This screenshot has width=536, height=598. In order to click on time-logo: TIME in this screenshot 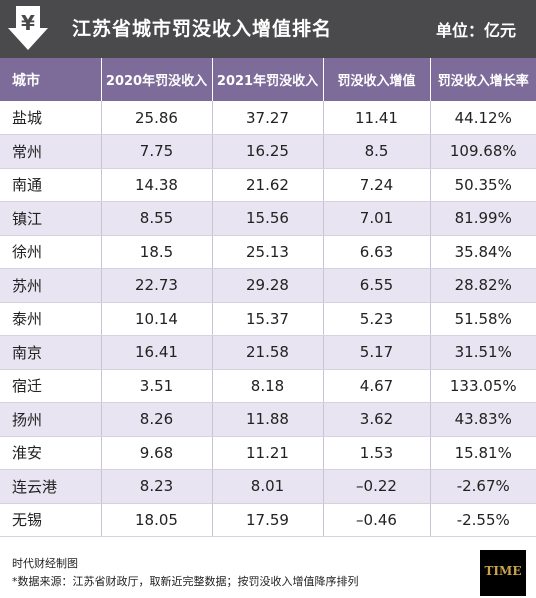, I will do `click(503, 573)`.